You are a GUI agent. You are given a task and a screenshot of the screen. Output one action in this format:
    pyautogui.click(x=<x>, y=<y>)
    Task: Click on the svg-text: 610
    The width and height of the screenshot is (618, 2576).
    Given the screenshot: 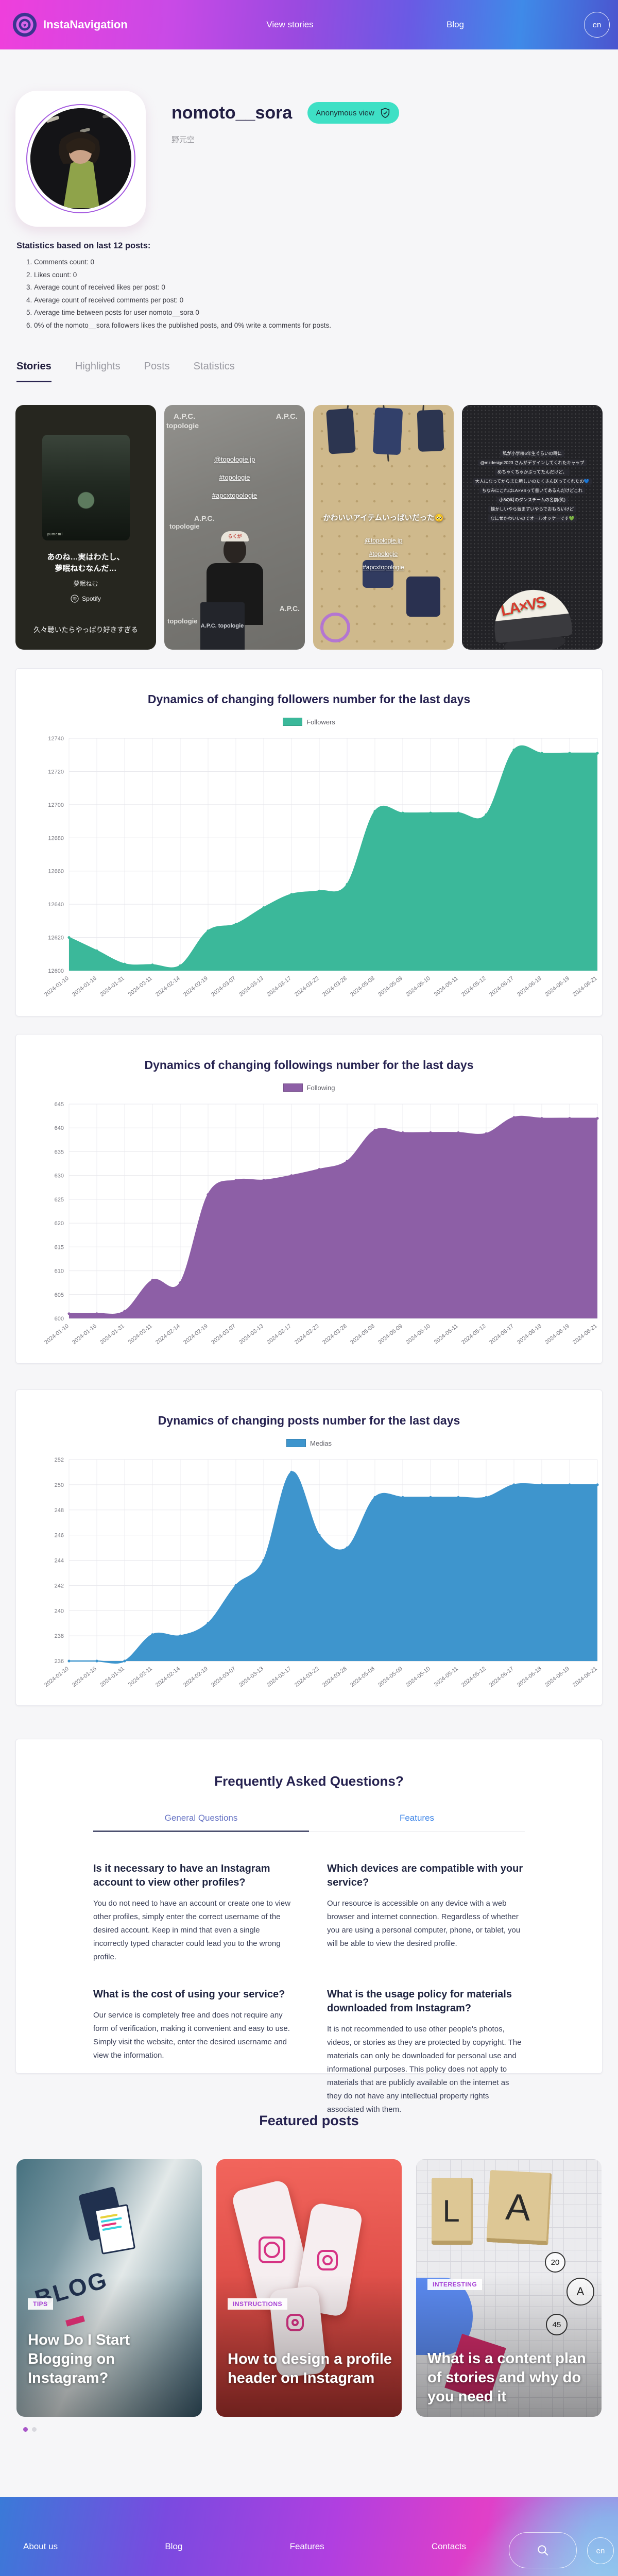 What is the action you would take?
    pyautogui.click(x=60, y=1271)
    